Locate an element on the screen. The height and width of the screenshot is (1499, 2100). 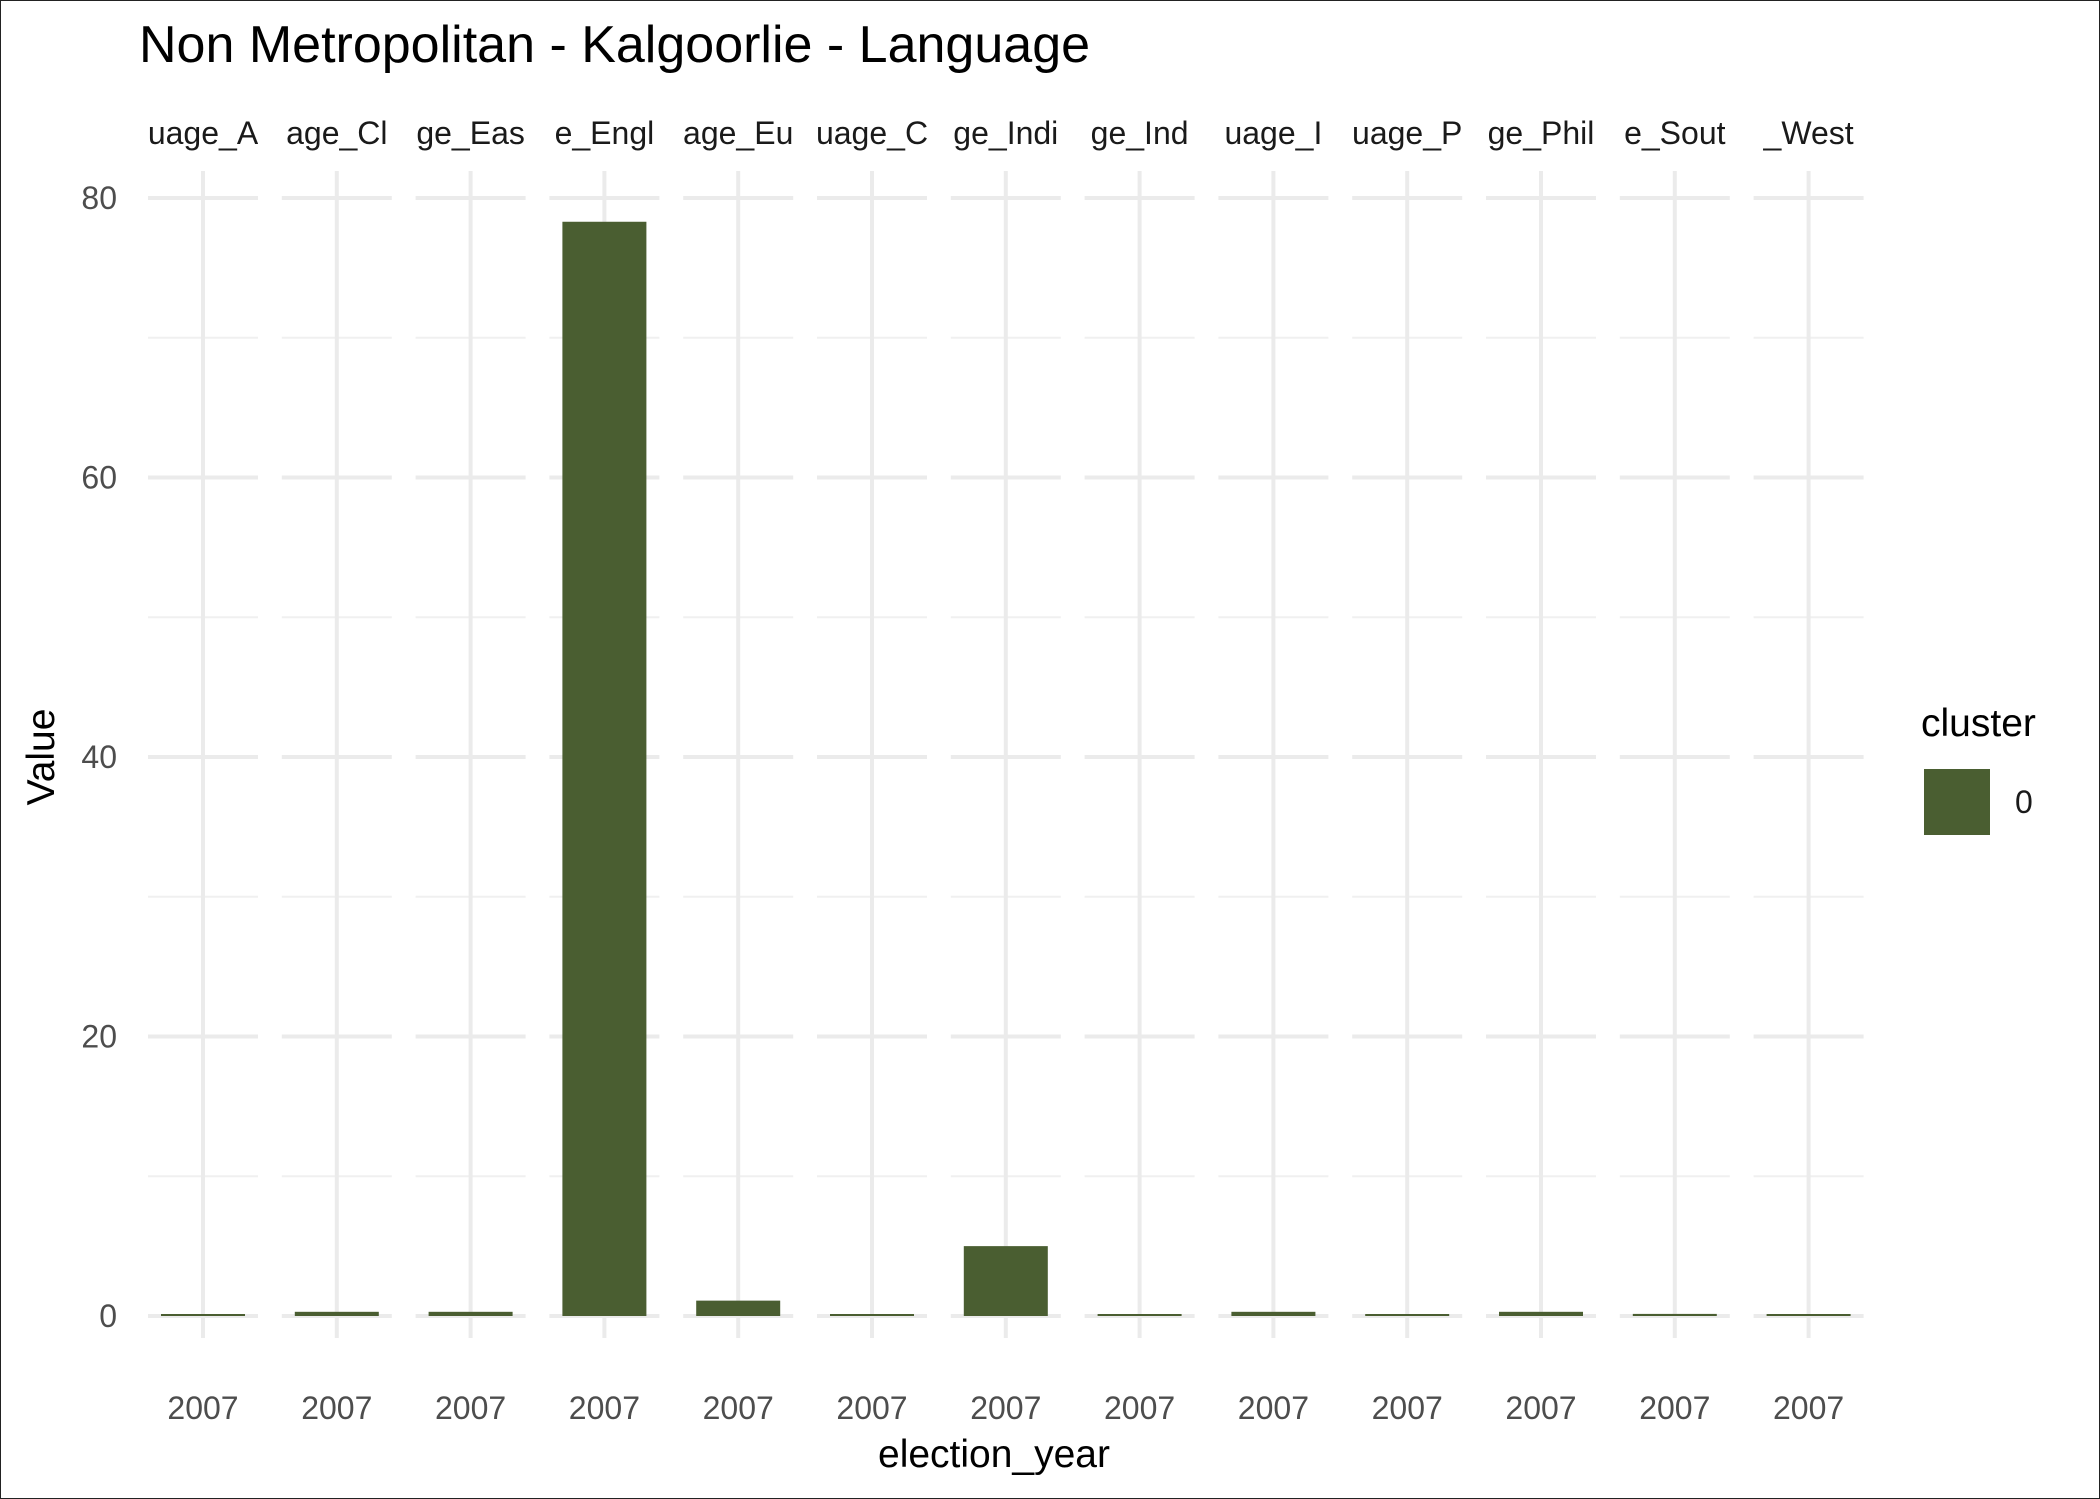
facet-panel: e_Sout 2007 is located at coordinates (1674, 770).